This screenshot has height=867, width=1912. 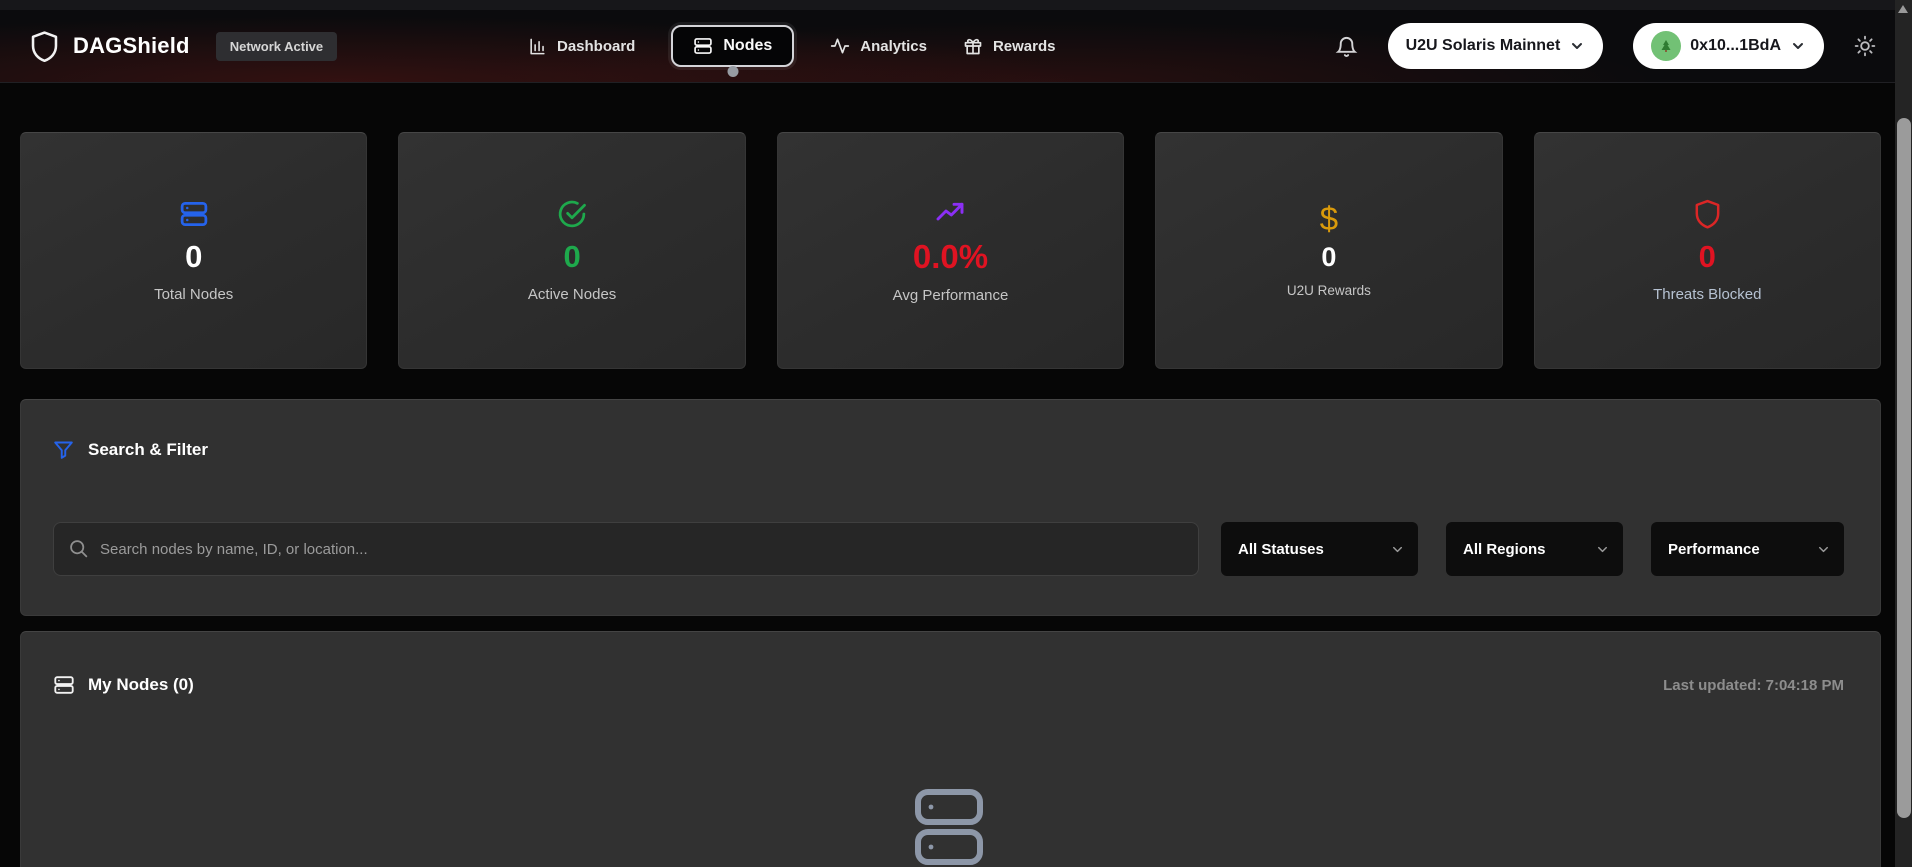 What do you see at coordinates (1865, 46) in the screenshot?
I see `theme-toggle-sun-icon` at bounding box center [1865, 46].